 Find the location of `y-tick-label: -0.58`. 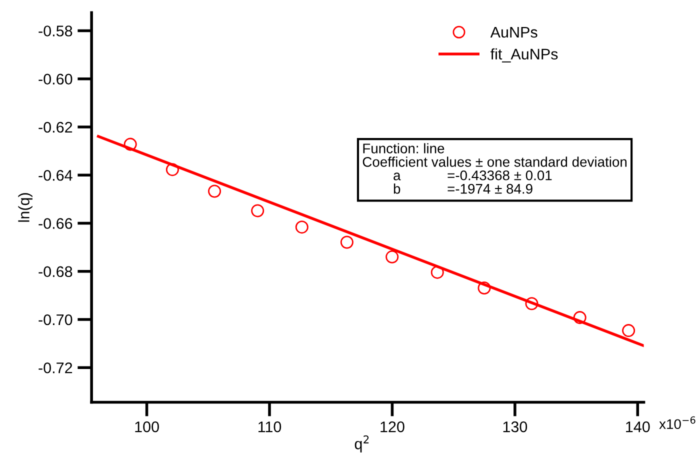

y-tick-label: -0.58 is located at coordinates (55, 31).